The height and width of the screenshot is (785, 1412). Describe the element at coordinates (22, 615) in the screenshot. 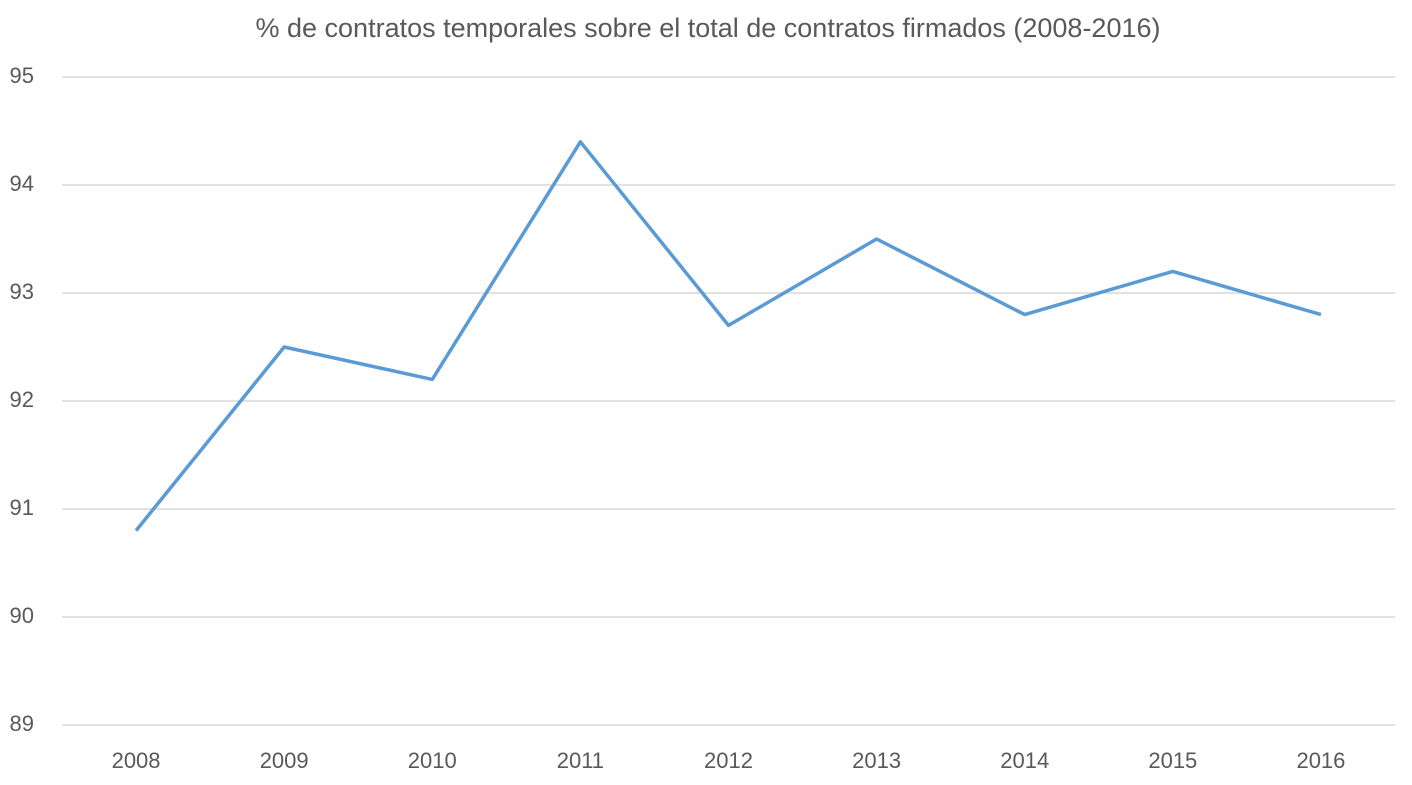

I see `y-tick-label: 90` at that location.